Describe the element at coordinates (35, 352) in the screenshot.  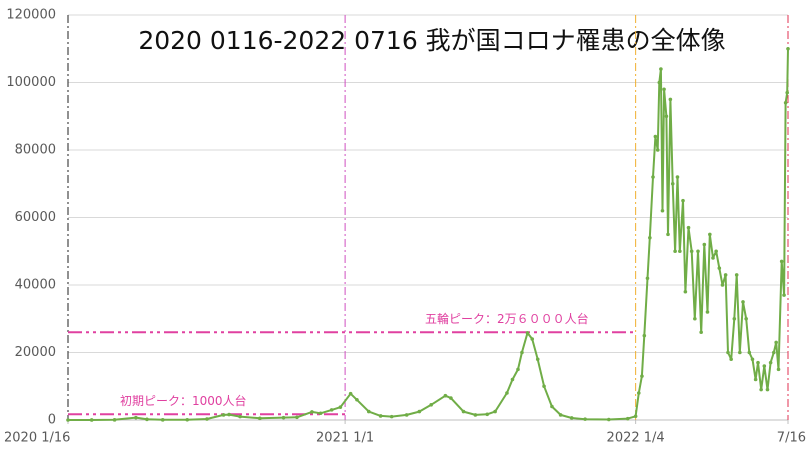
I see `y-tick-label: 20000` at that location.